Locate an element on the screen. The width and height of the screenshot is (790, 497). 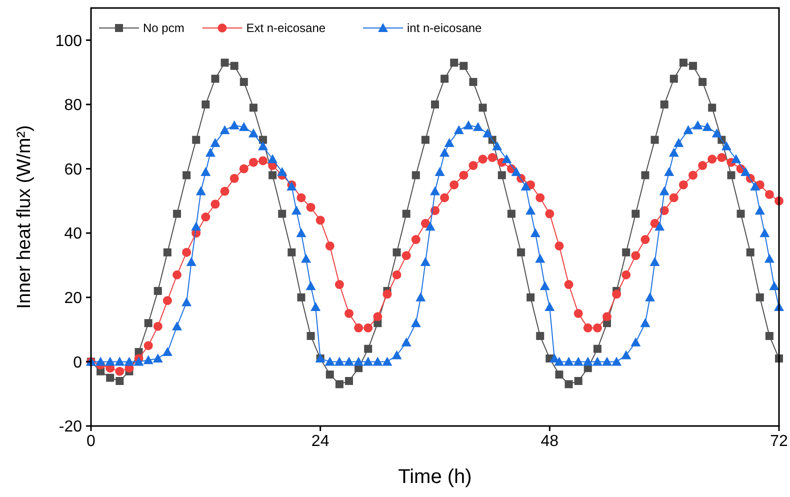
x-tick-label: 48 is located at coordinates (549, 441).